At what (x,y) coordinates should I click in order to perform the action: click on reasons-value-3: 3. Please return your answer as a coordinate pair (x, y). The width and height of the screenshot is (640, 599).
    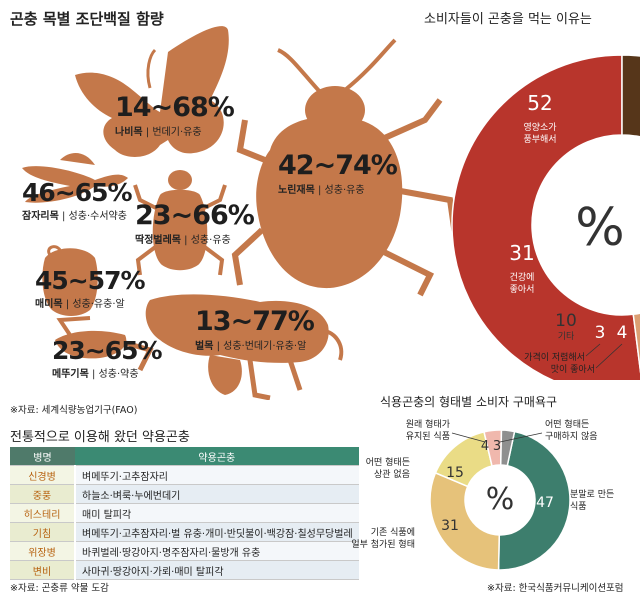
    Looking at the image, I should click on (600, 333).